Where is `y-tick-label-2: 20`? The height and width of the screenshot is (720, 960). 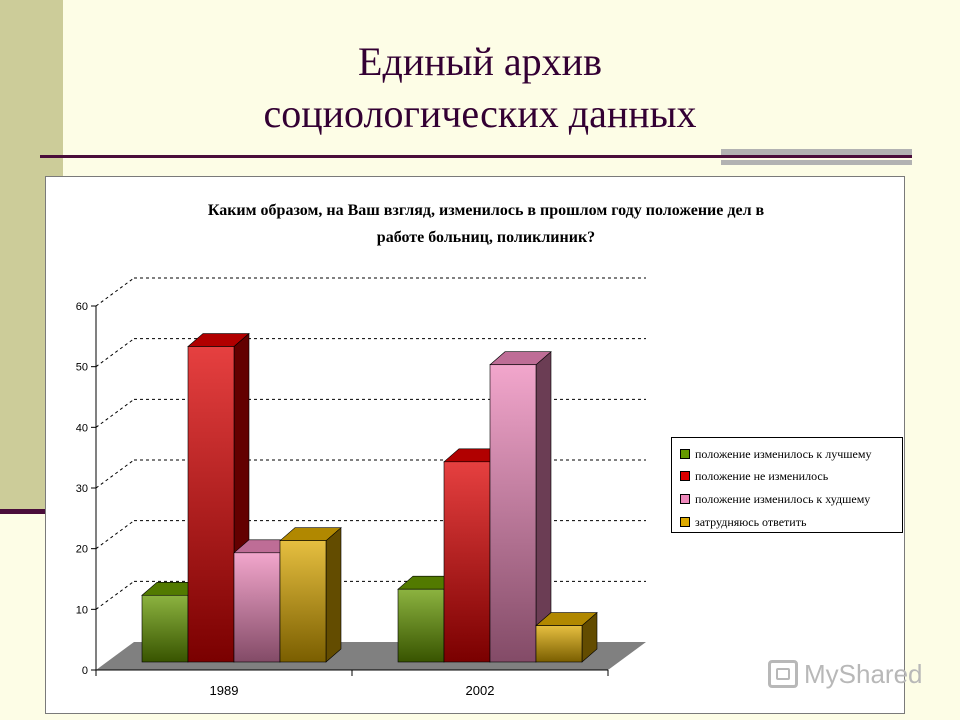
y-tick-label-2: 20 is located at coordinates (82, 550).